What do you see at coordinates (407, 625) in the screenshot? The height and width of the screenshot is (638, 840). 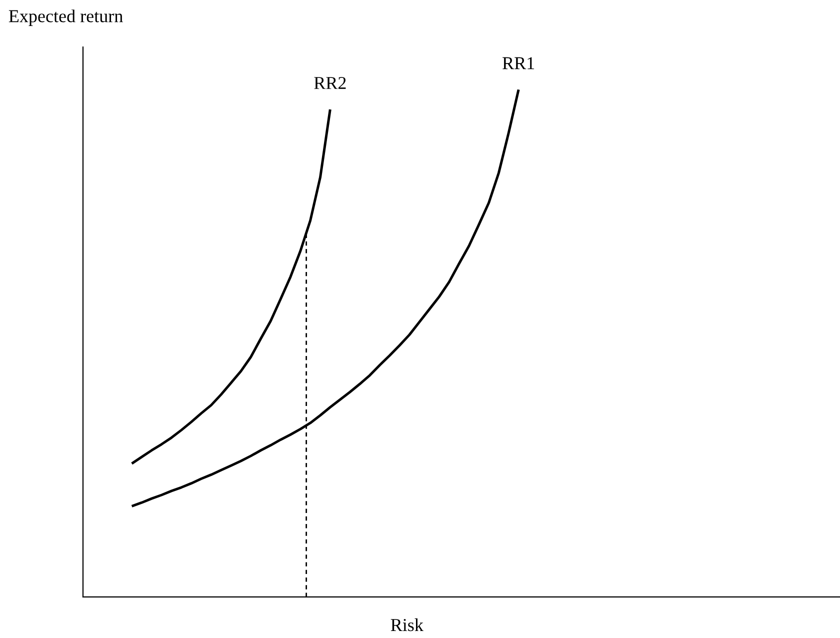 I see `x-axis-title: Risk` at bounding box center [407, 625].